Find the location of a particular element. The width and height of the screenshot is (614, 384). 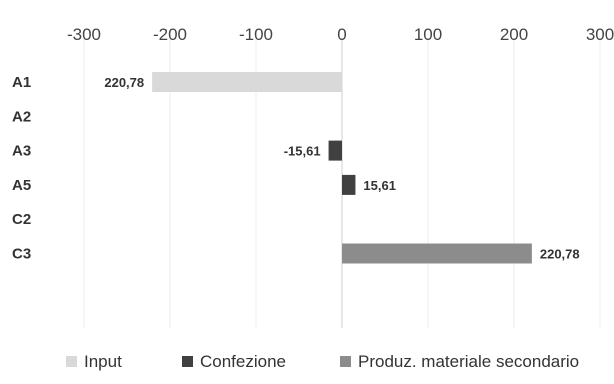

category-label: A1 is located at coordinates (21, 82).